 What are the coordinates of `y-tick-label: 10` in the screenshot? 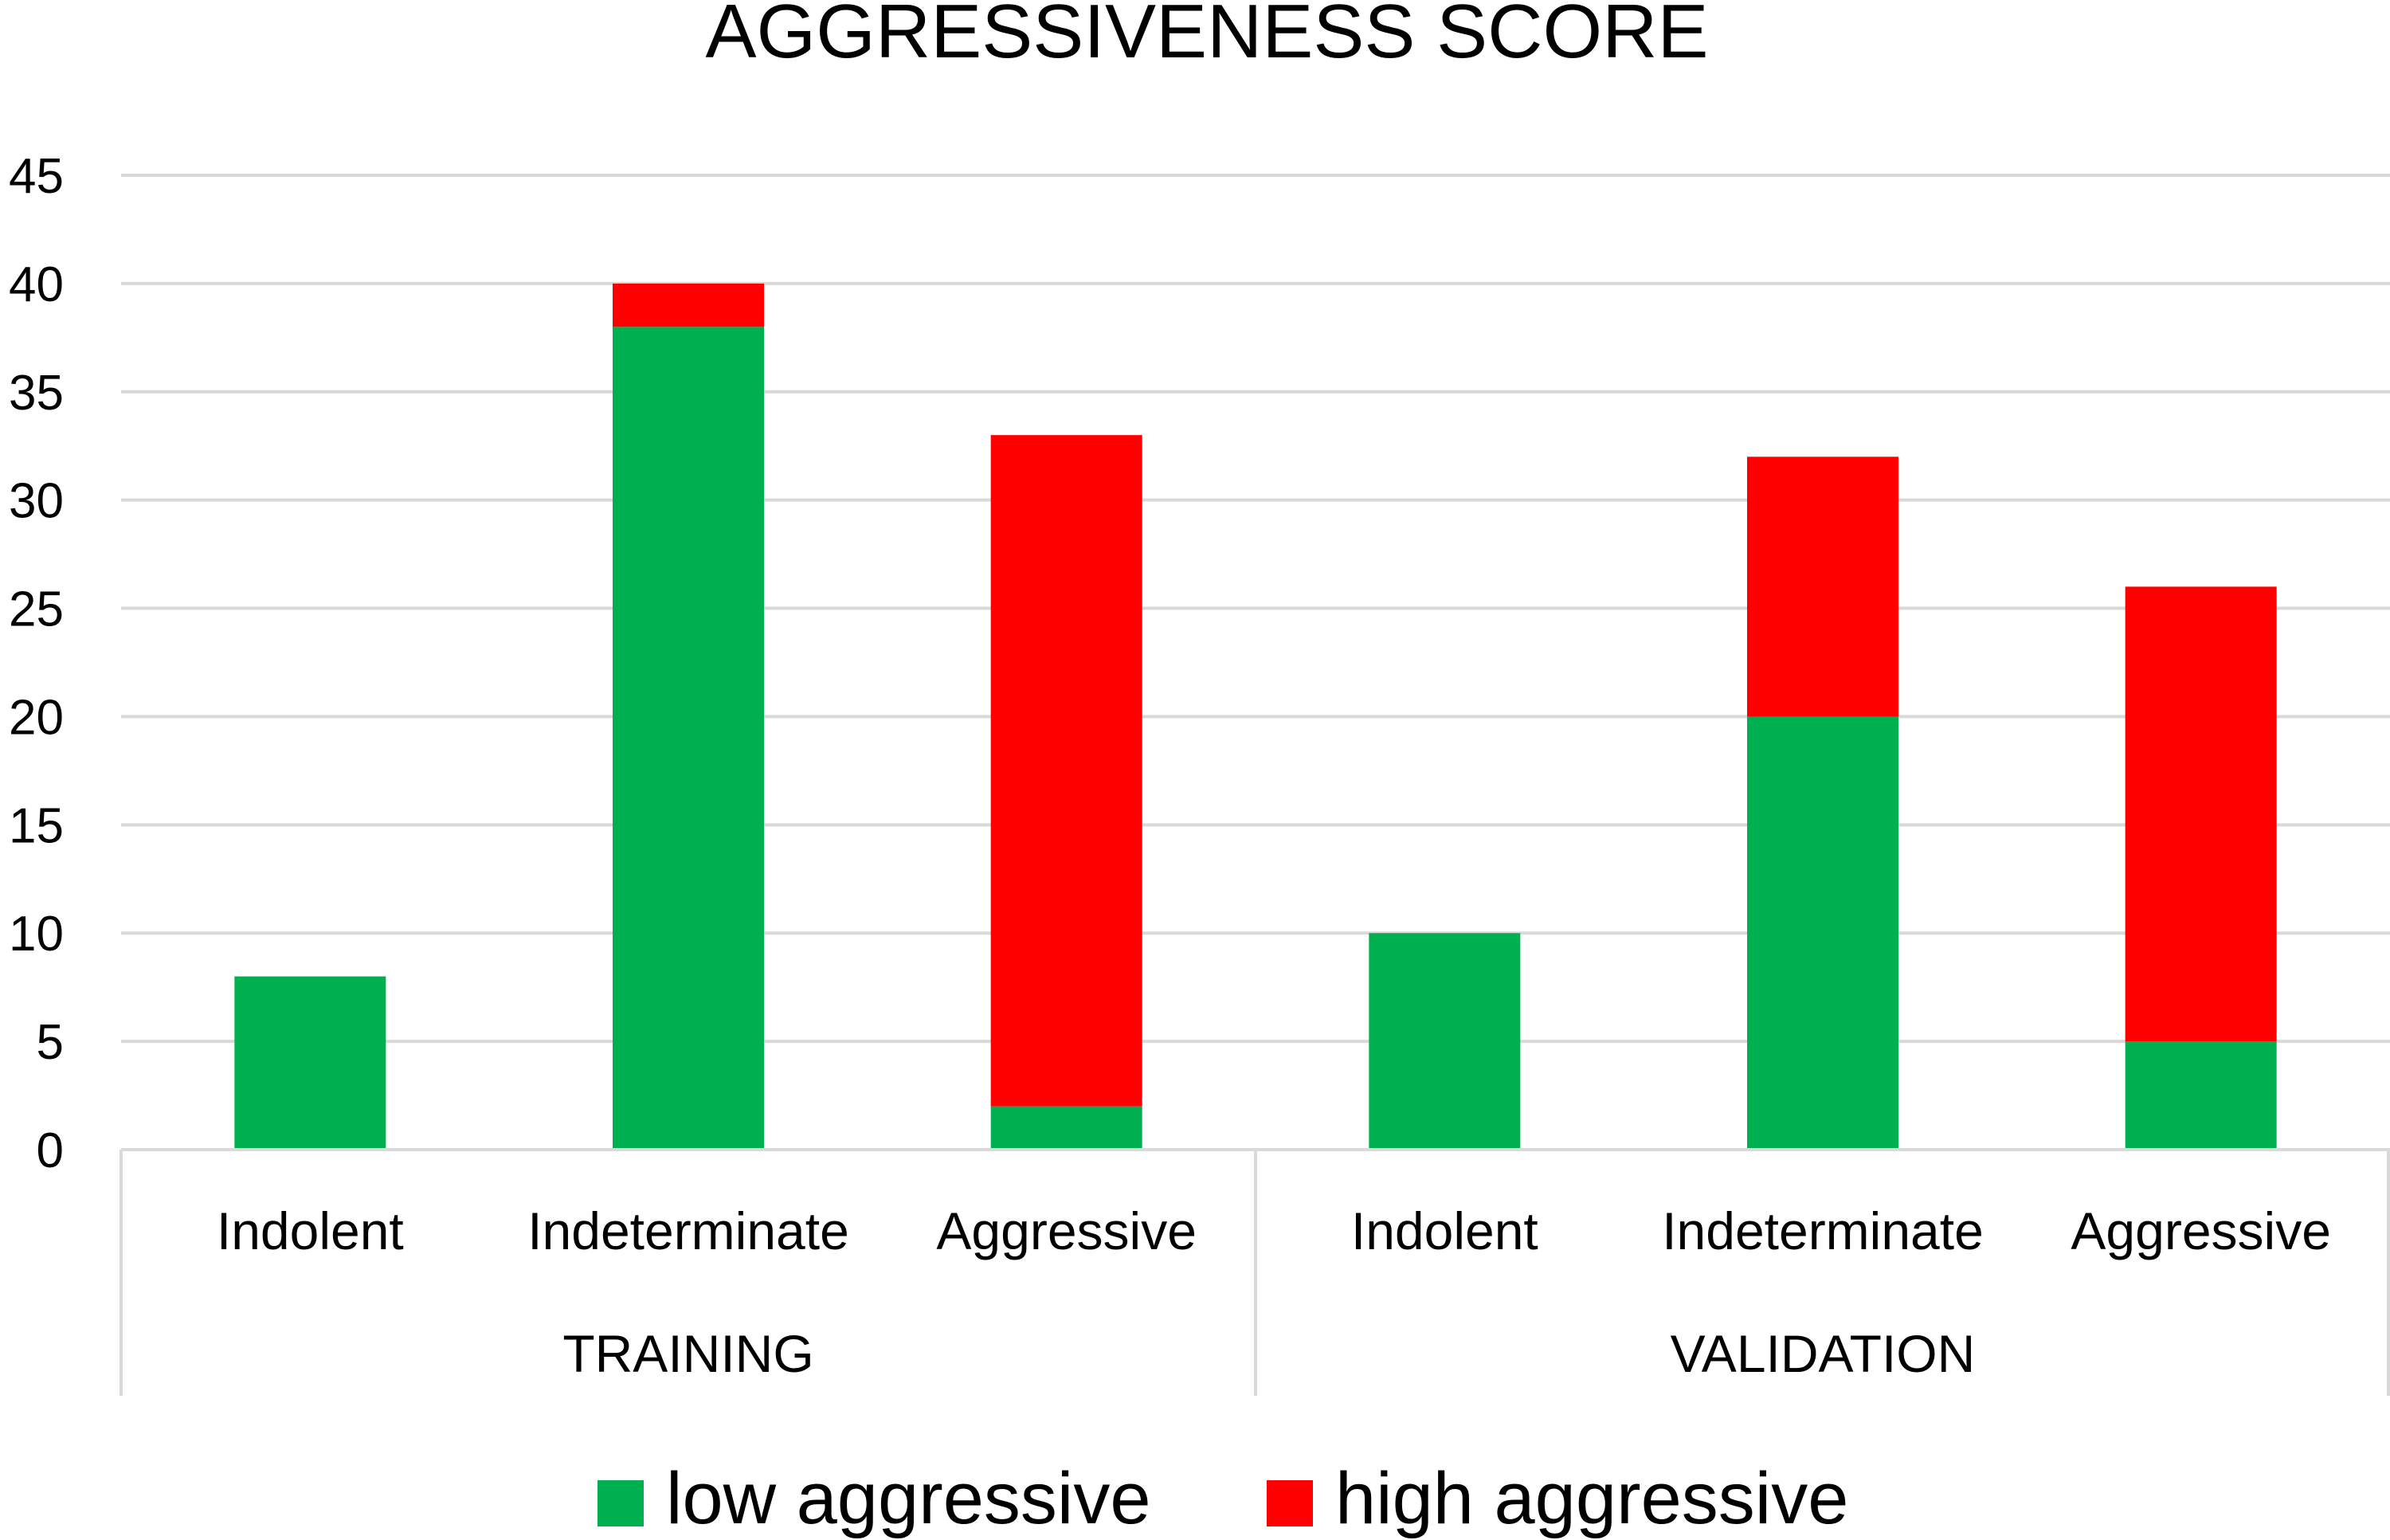 It's located at (36, 934).